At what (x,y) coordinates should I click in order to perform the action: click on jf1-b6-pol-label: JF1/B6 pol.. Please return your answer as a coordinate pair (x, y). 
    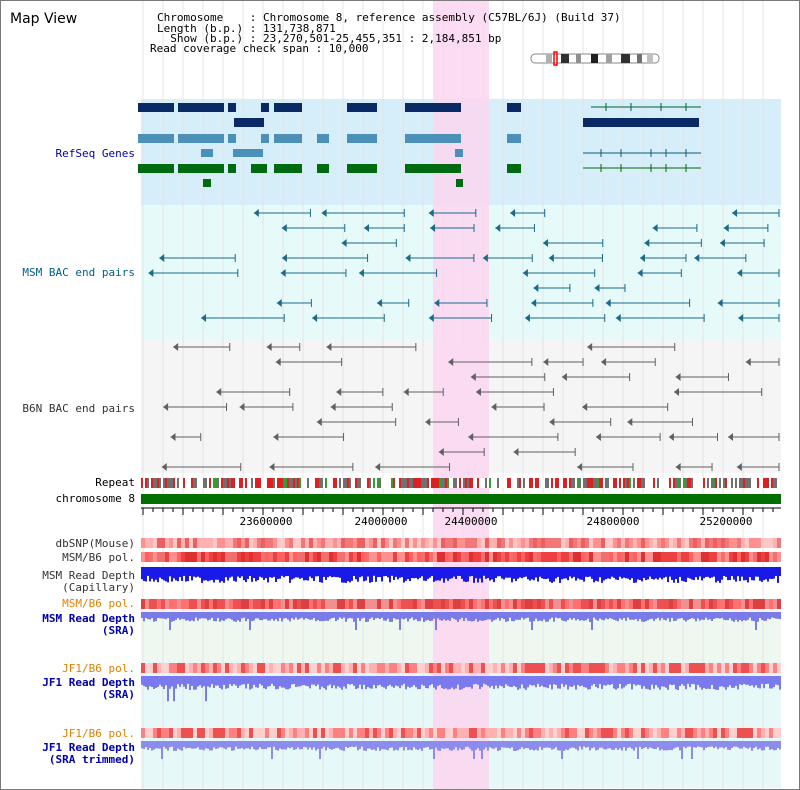
    Looking at the image, I should click on (98, 668).